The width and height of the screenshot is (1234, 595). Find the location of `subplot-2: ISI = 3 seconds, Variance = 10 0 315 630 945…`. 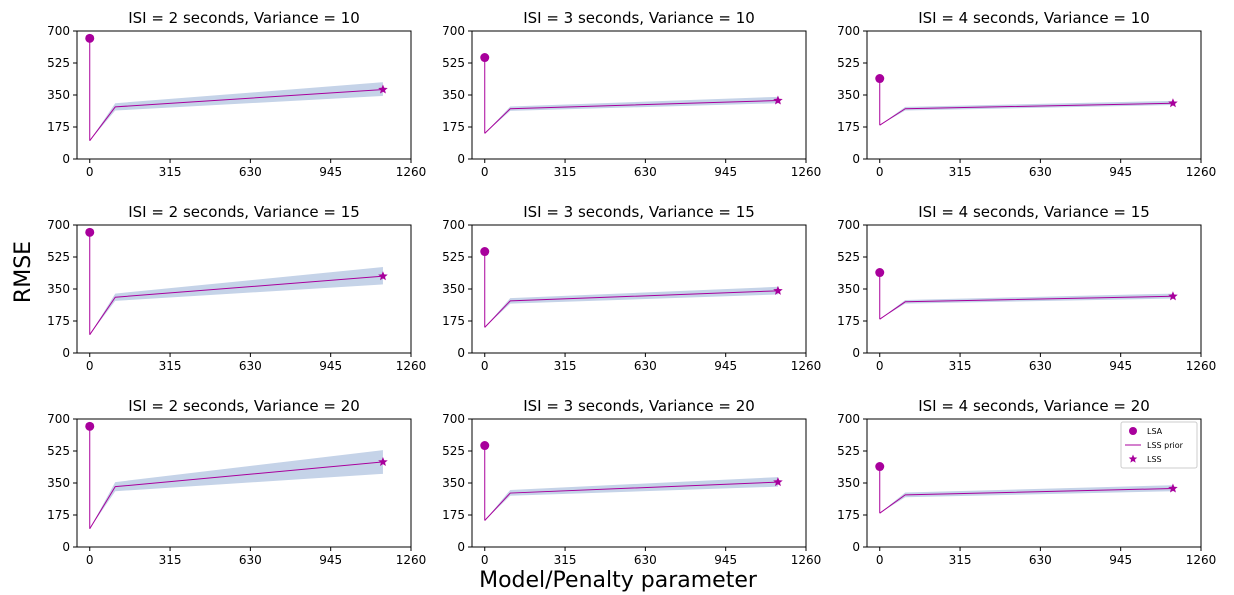

subplot-2: ISI = 3 seconds, Variance = 10 0 315 630 945… is located at coordinates (631, 94).